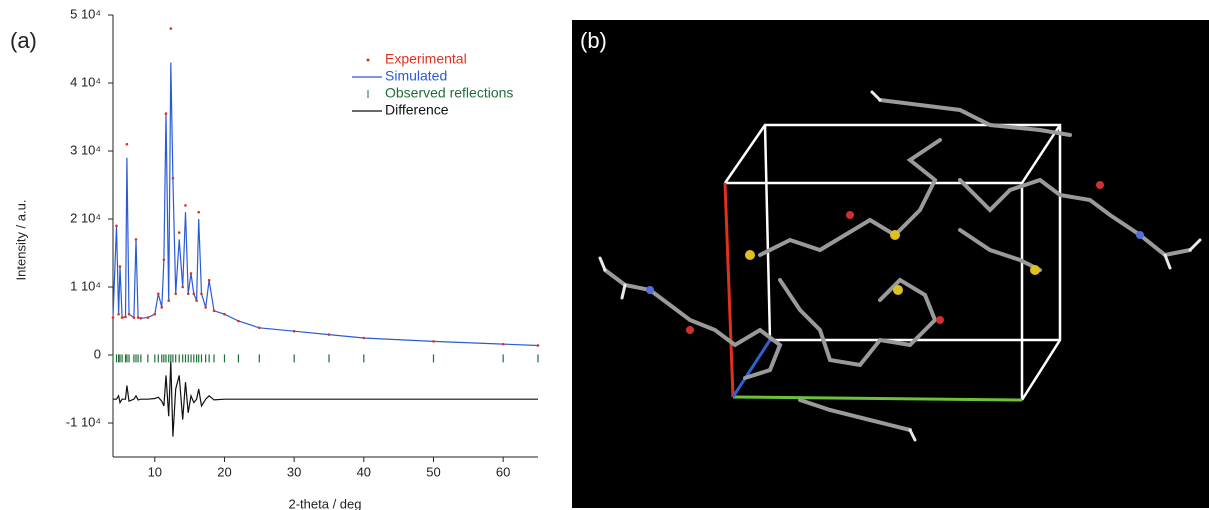 This screenshot has width=1209, height=510. Describe the element at coordinates (85, 81) in the screenshot. I see `y-tick-label: 4 10⁴` at that location.